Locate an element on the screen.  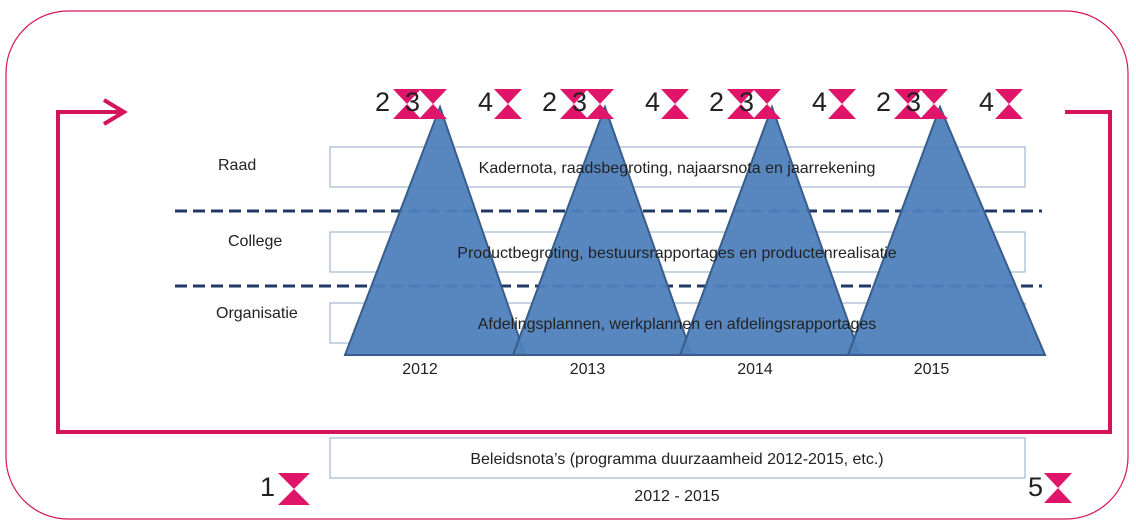
year-label: 2012 is located at coordinates (420, 369).